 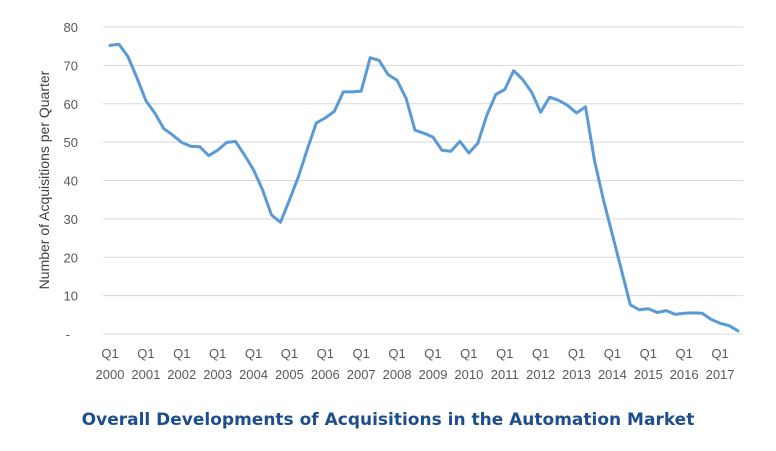 I want to click on y-tick-label: 10, so click(x=71, y=296).